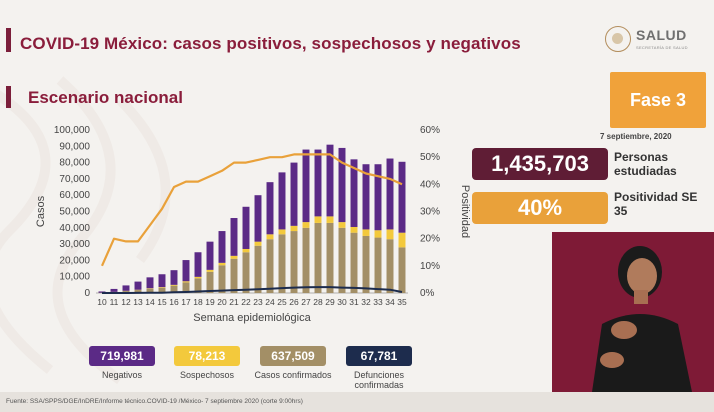 This screenshot has height=412, width=714. Describe the element at coordinates (102, 302) in the screenshot. I see `x-tick-label: 10` at that location.